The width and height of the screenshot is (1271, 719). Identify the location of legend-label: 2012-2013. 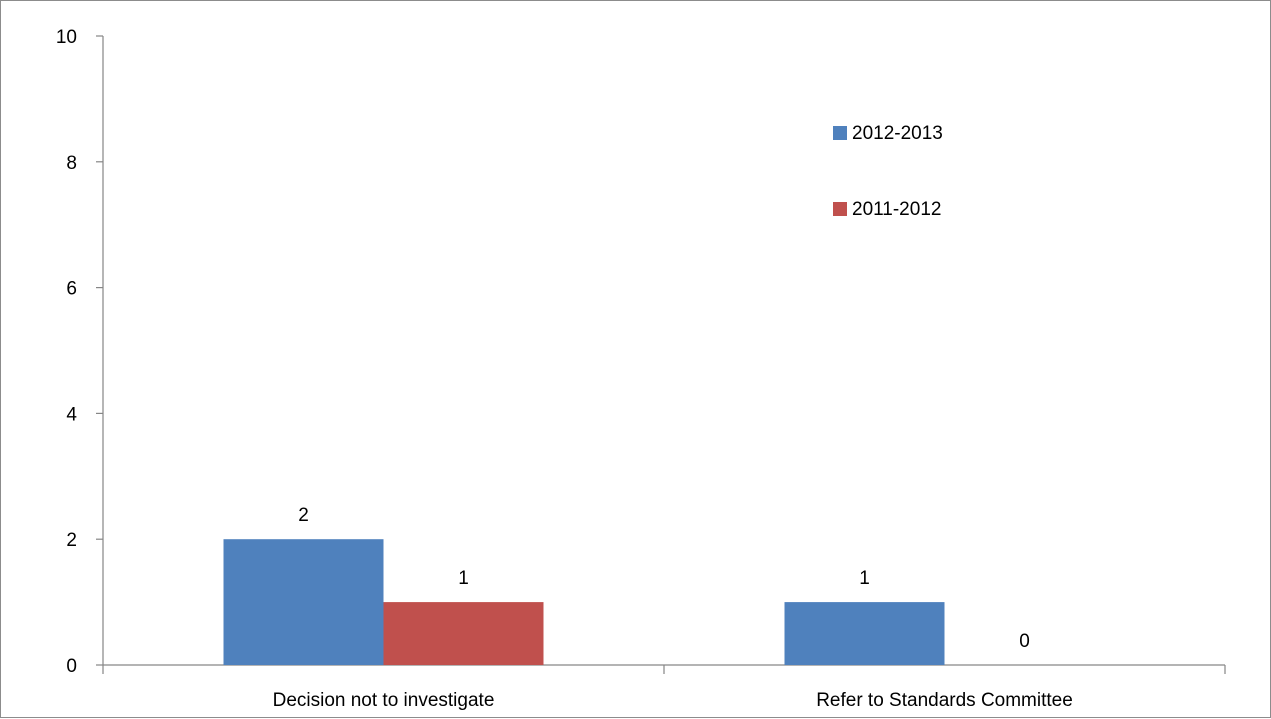
(897, 133).